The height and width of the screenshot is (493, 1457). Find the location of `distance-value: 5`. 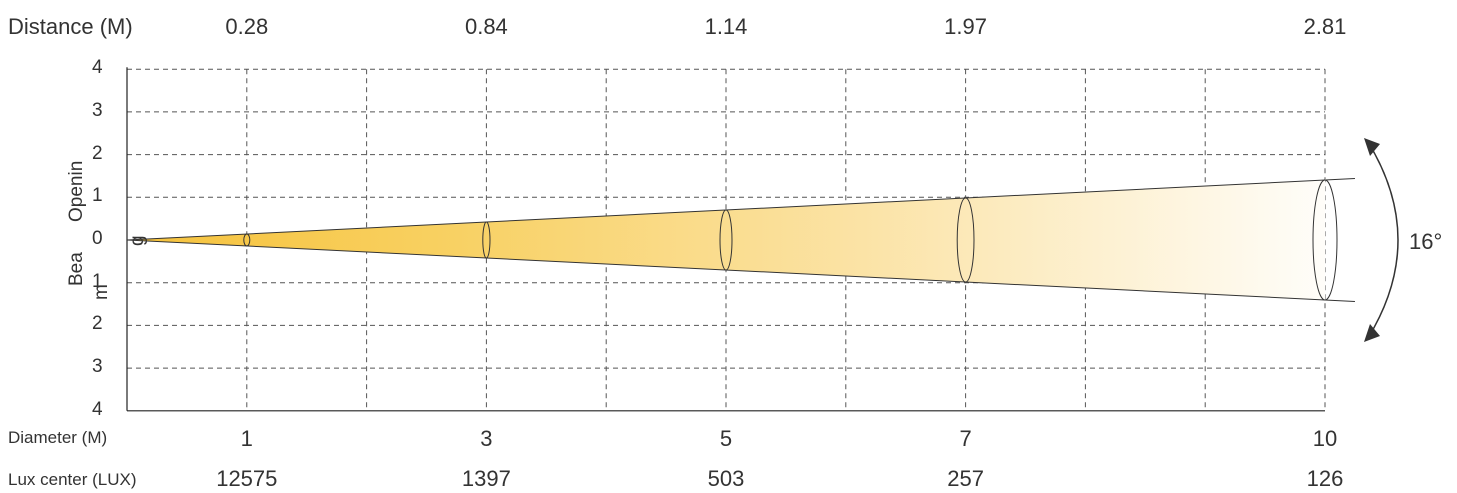

distance-value: 5 is located at coordinates (726, 438).